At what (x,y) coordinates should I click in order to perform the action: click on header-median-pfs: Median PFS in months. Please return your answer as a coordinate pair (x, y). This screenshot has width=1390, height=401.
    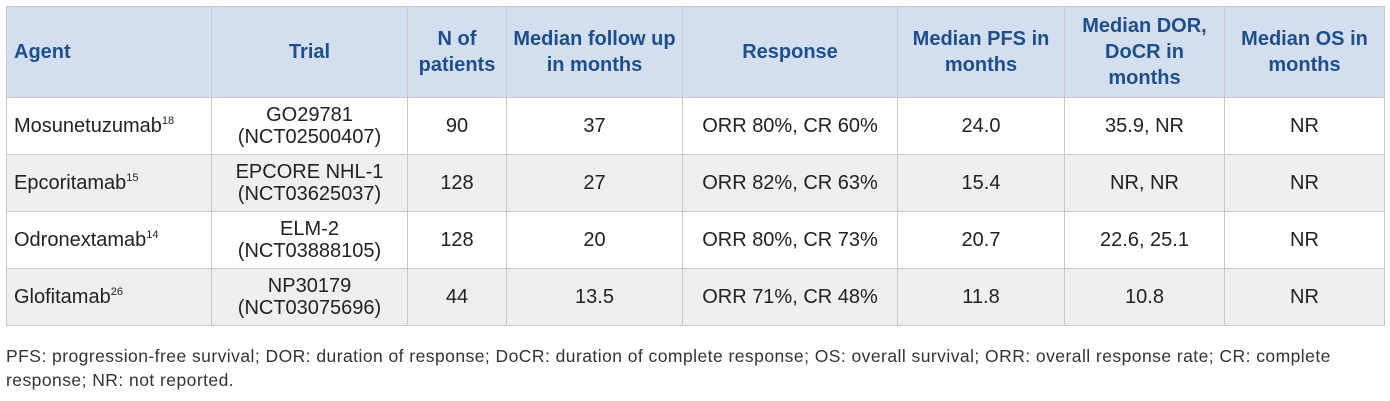
    Looking at the image, I should click on (981, 52).